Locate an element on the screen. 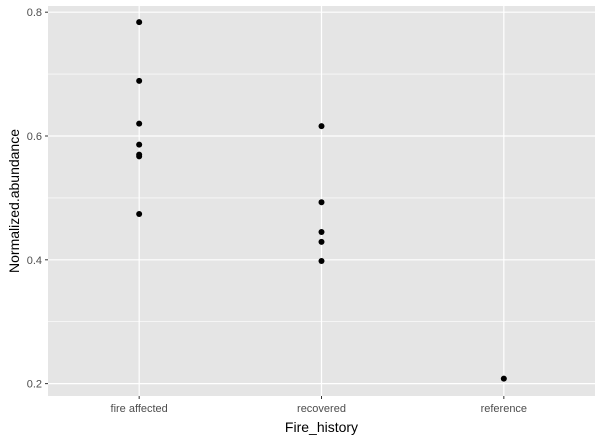 Image resolution: width=601 pixels, height=441 pixels. y-tick-label: 0.6 is located at coordinates (34, 137).